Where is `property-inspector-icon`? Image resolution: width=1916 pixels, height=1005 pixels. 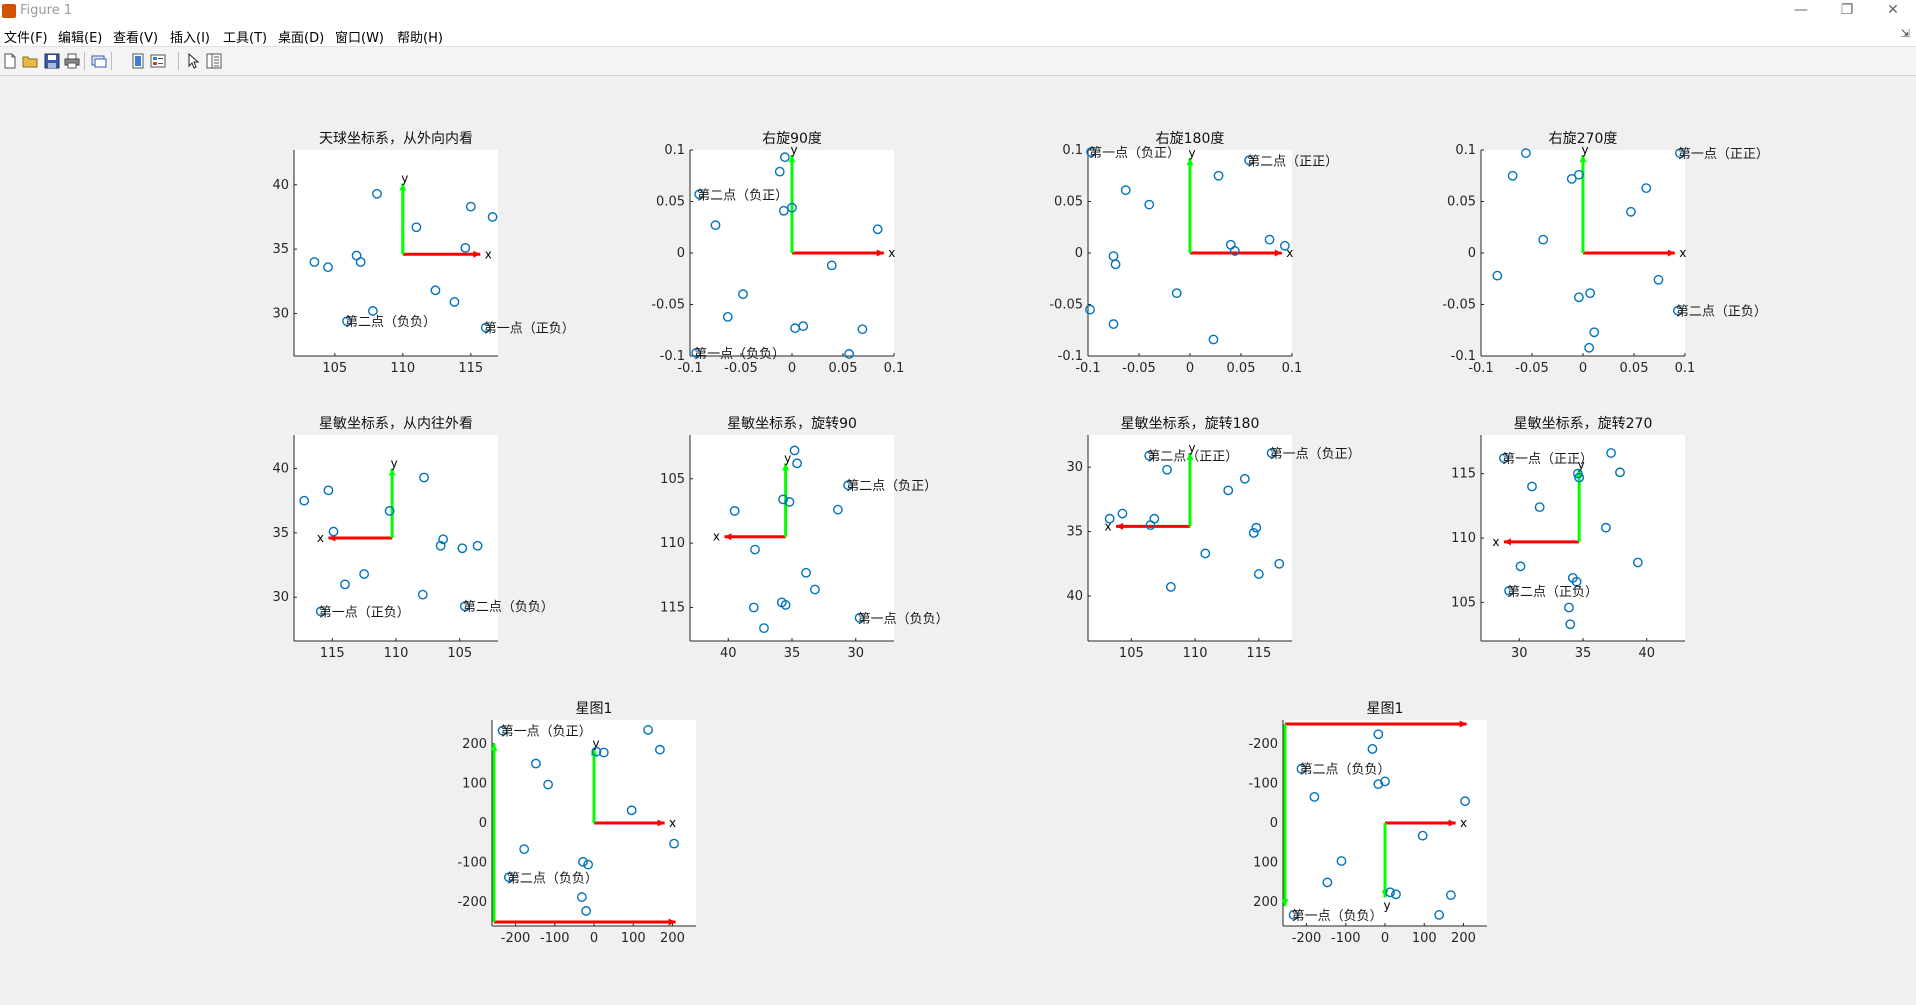 property-inspector-icon is located at coordinates (214, 61).